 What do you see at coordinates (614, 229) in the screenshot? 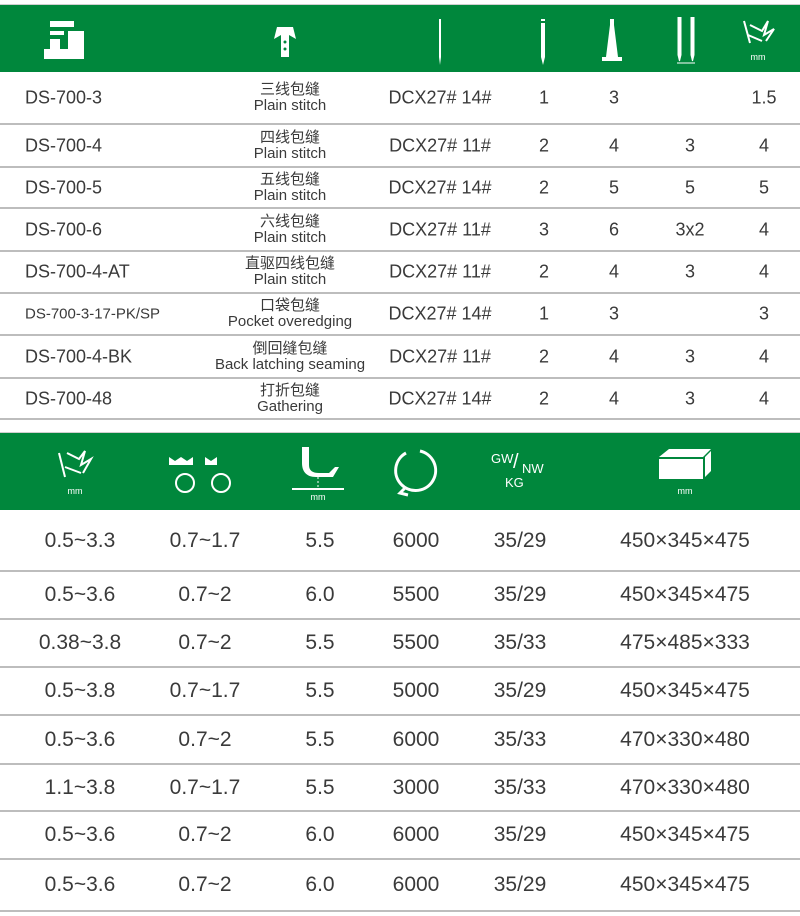
I see `thread-count: 6` at bounding box center [614, 229].